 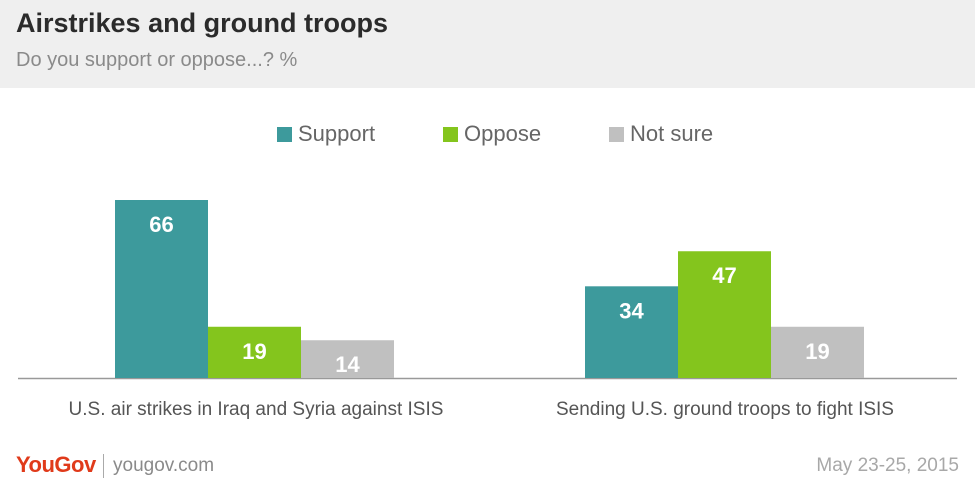 I want to click on chart-title: Airstrikes and ground troops, so click(x=202, y=23).